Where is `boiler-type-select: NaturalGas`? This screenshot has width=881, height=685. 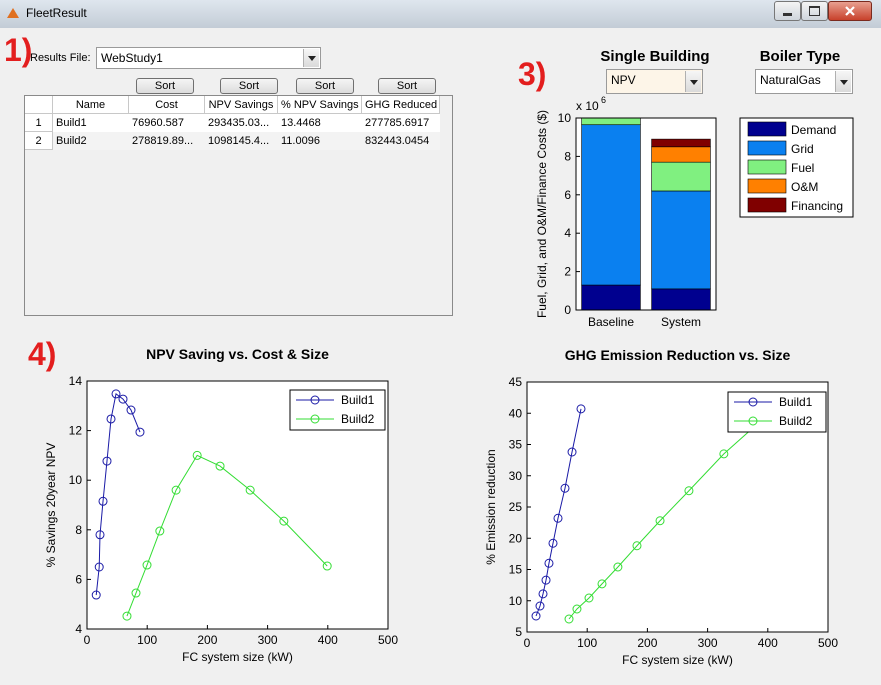 boiler-type-select: NaturalGas is located at coordinates (804, 81).